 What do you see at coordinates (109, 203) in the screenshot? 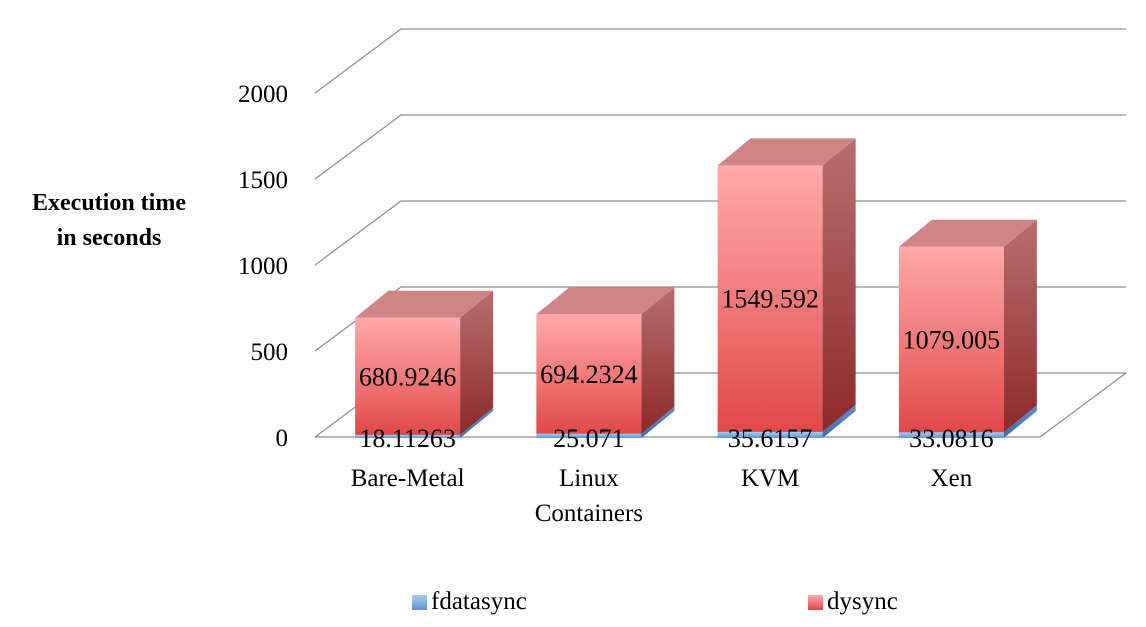
I see `y-axis-title-line-1: Execution time` at bounding box center [109, 203].